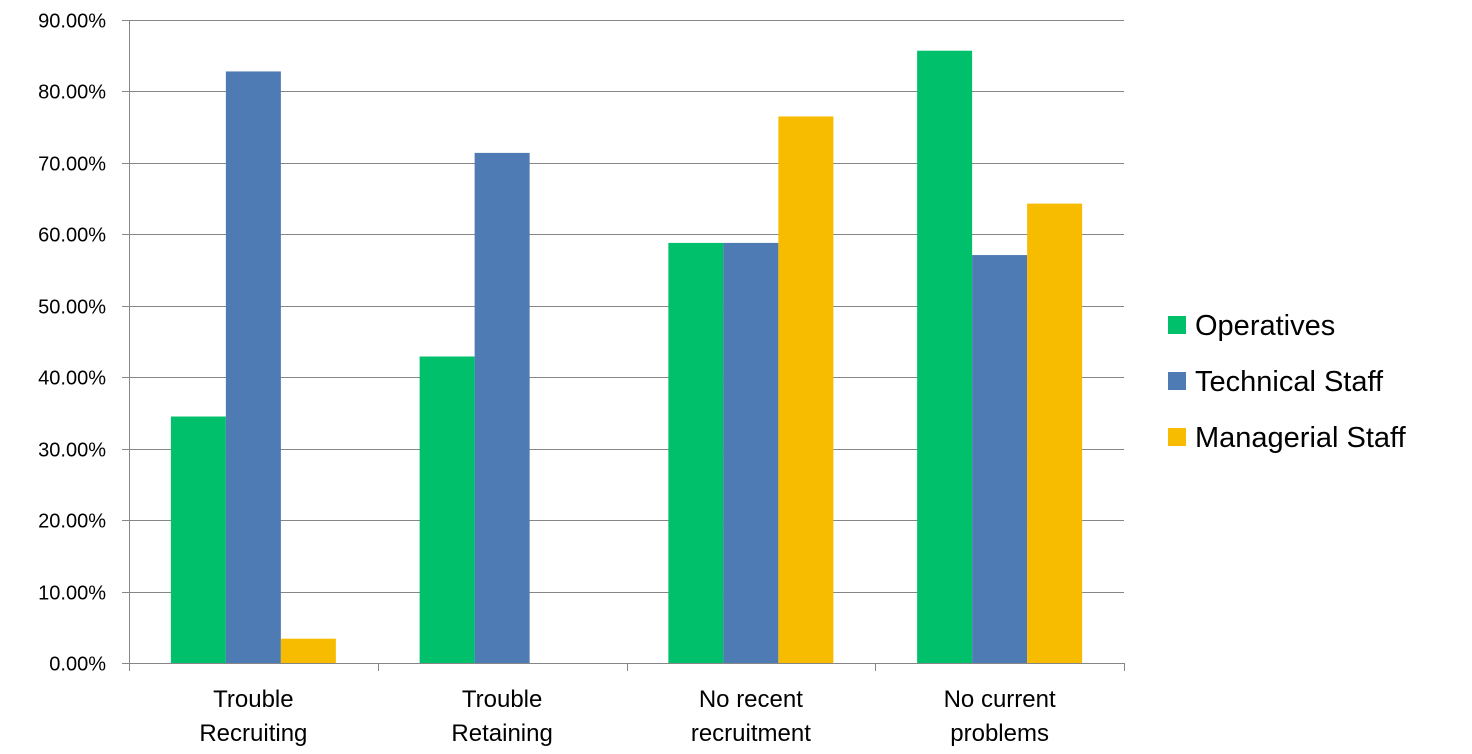 Image resolution: width=1472 pixels, height=754 pixels. I want to click on y-tick-label: 60.00%, so click(72, 236).